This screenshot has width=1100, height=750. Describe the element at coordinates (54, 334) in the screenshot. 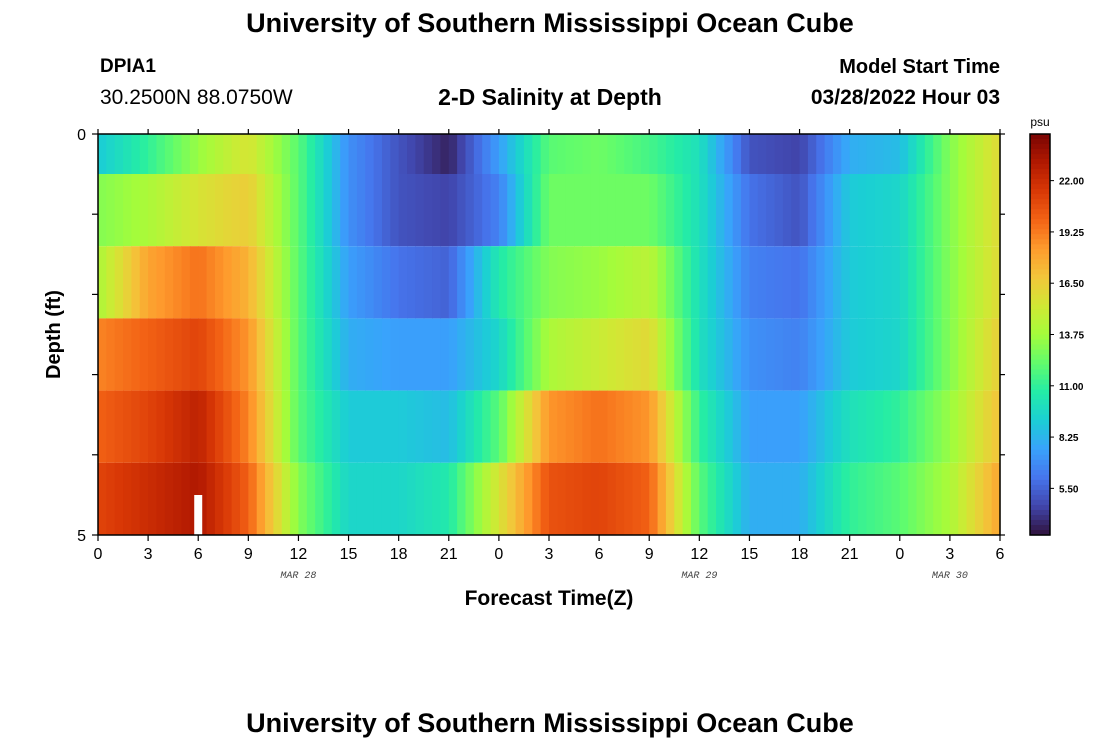

I see `y-axis-label: Depth (ft)` at that location.